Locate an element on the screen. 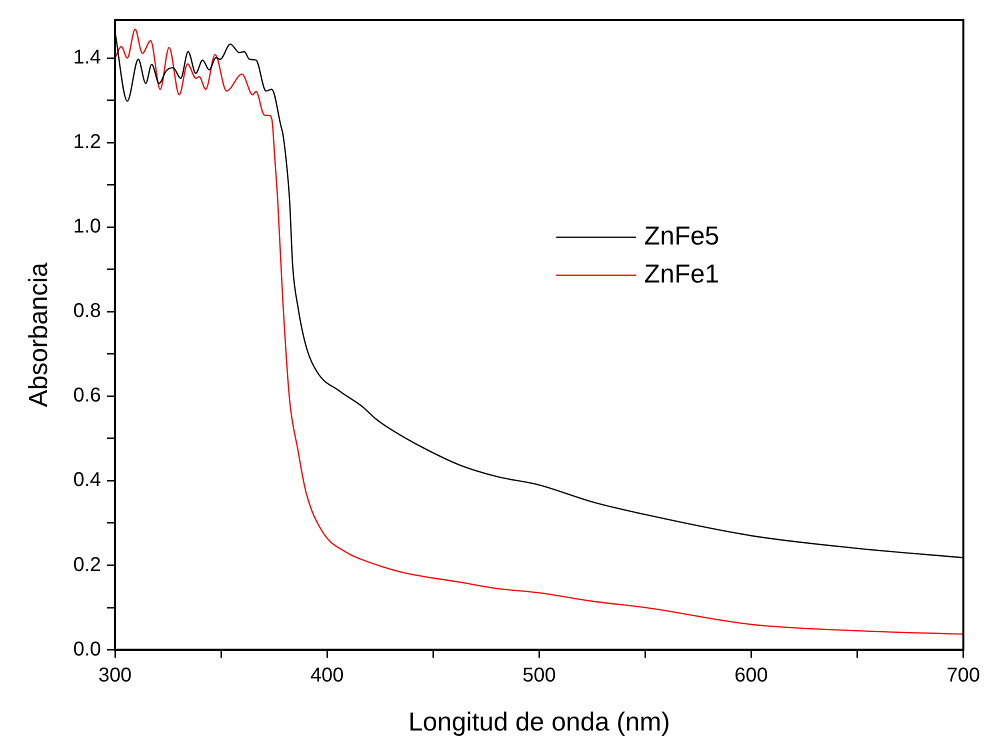 The width and height of the screenshot is (986, 749). y-tick-label: 0.6 is located at coordinates (87, 395).